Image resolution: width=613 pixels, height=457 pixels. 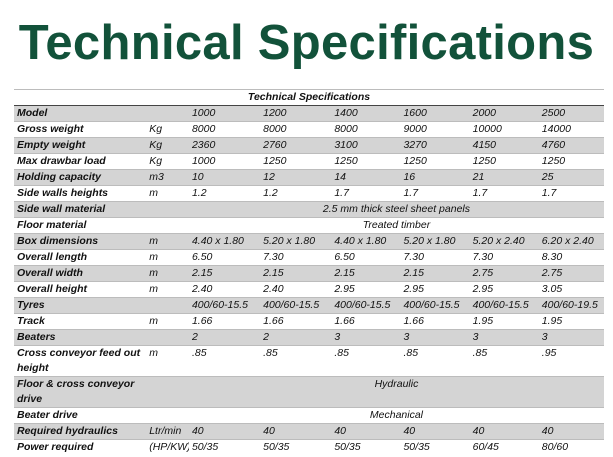 What do you see at coordinates (571, 305) in the screenshot?
I see `row-value: 400/60-19.5` at bounding box center [571, 305].